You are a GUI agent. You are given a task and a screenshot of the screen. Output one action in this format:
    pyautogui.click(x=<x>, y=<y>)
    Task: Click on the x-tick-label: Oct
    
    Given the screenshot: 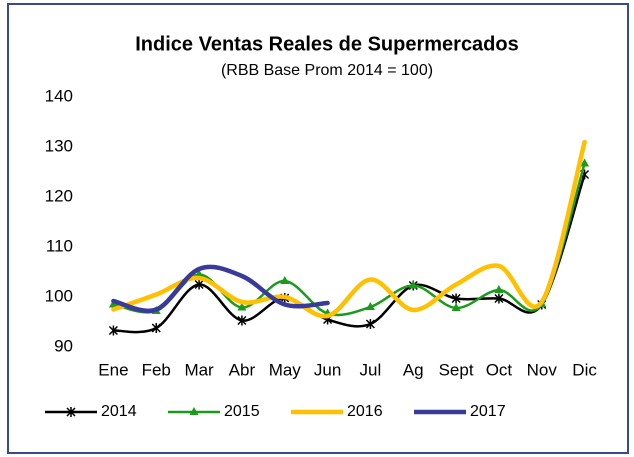 What is the action you would take?
    pyautogui.click(x=499, y=369)
    